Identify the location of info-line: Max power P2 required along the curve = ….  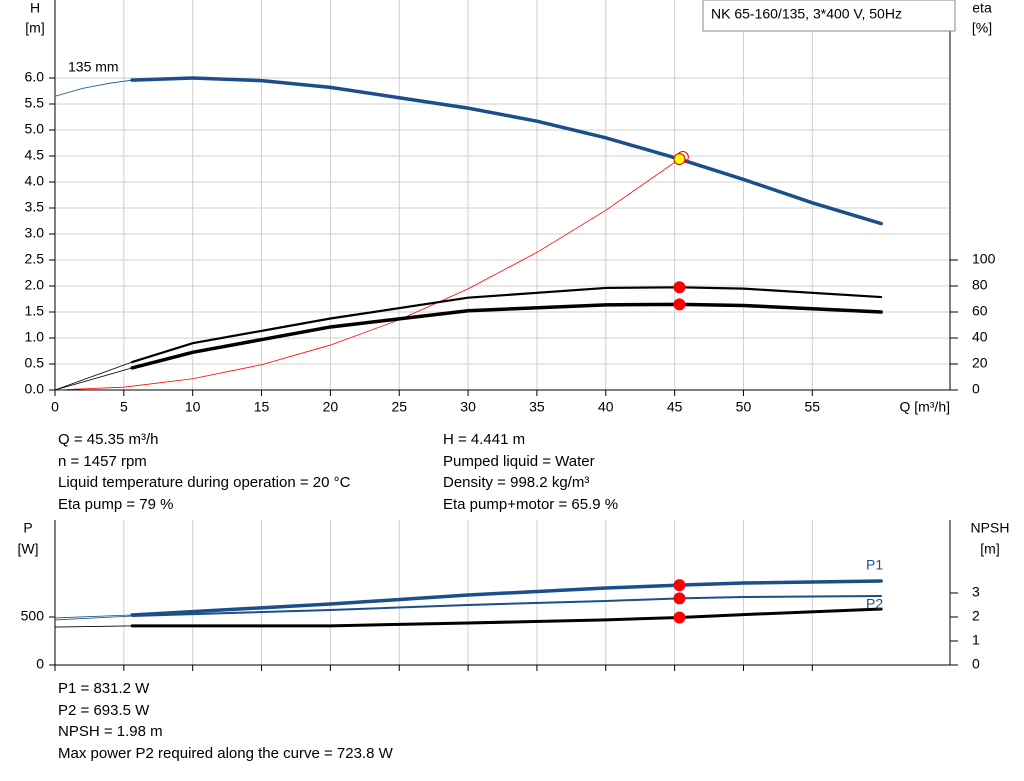
(225, 753).